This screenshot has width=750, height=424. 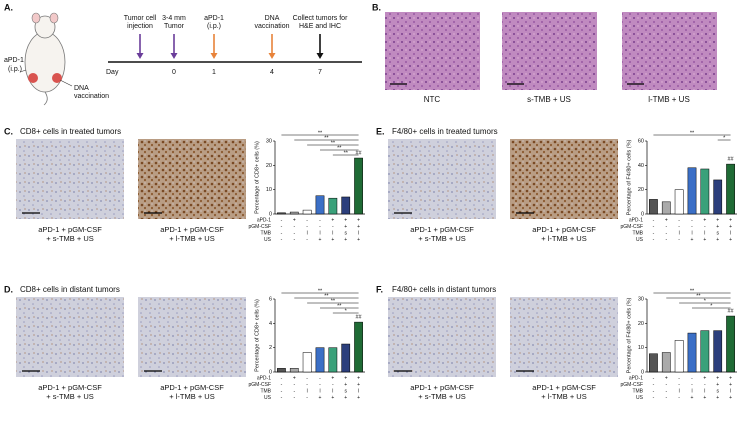 I want to click on mouse-label: aPD-1, so click(x=14, y=60).